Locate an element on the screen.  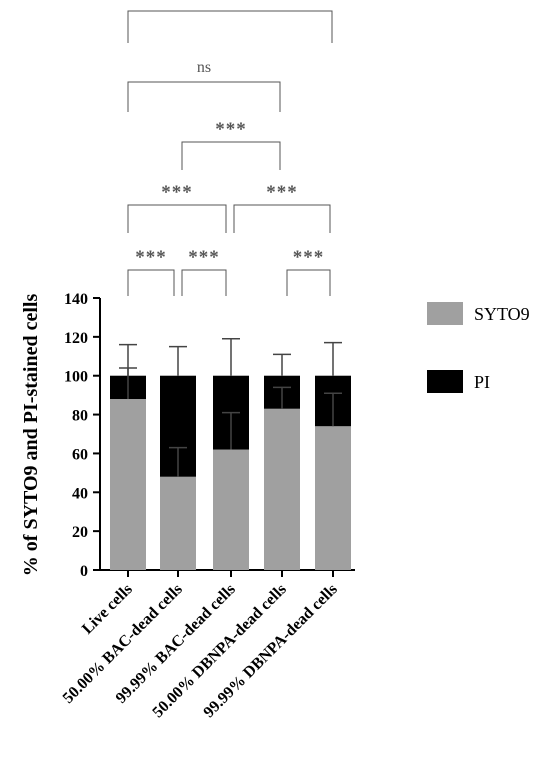
y-tick-label: 140 is located at coordinates (76, 299).